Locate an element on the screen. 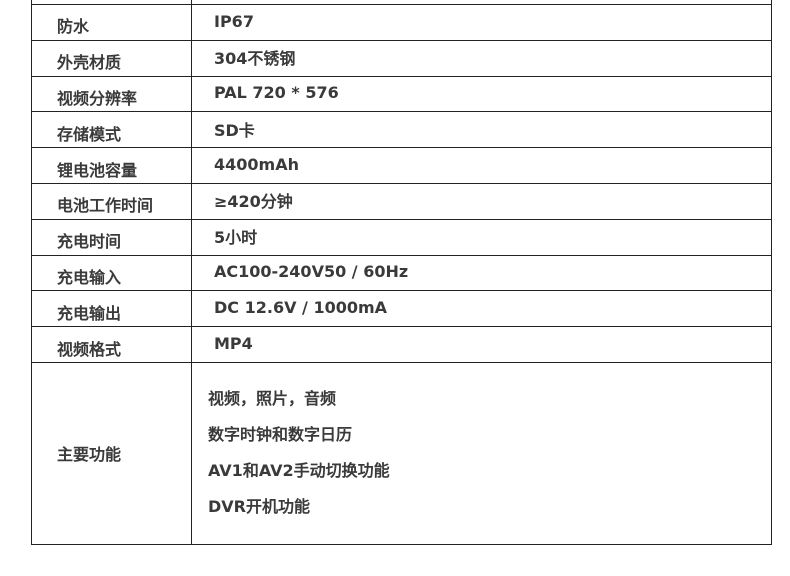  spec-value: PAL 720 * 576 is located at coordinates (276, 93).